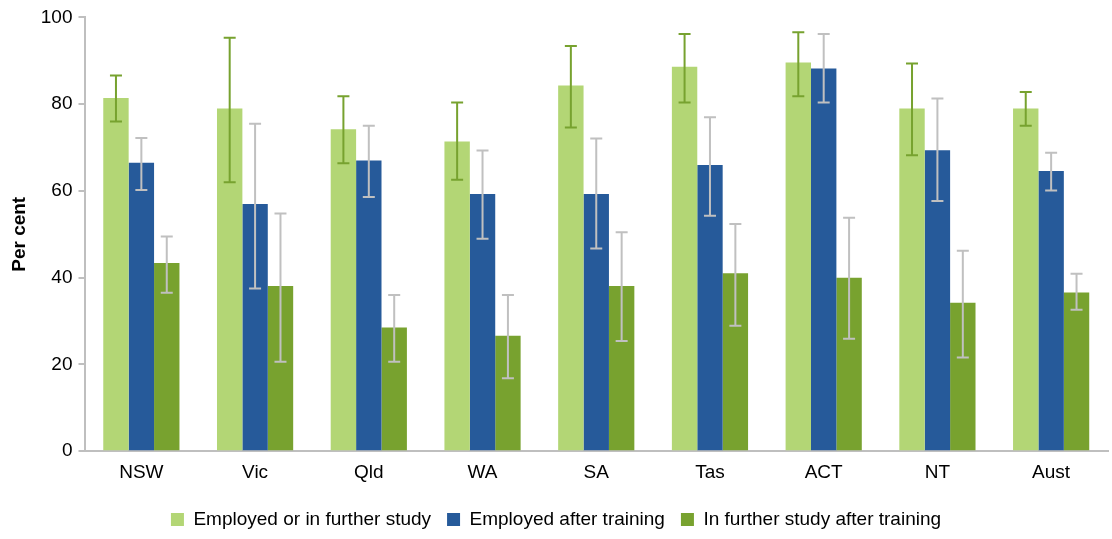 This screenshot has width=1112, height=539. I want to click on x-tick-label: ACT, so click(824, 471).